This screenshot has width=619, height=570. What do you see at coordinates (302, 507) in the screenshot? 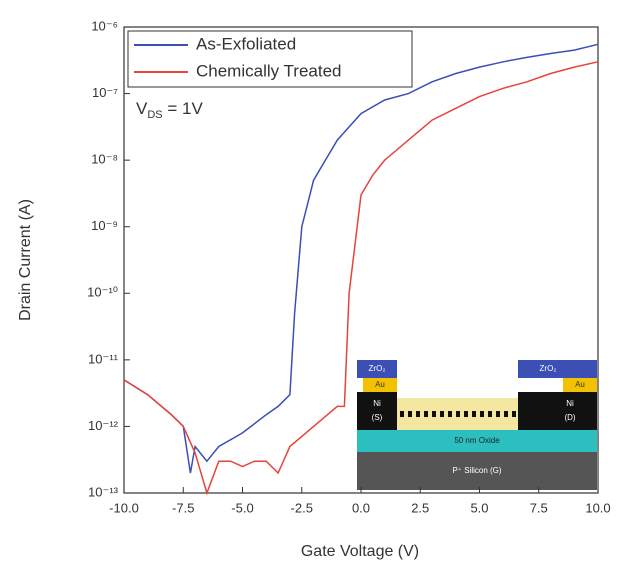
I see `x-tick-label: -2.5` at bounding box center [302, 507].